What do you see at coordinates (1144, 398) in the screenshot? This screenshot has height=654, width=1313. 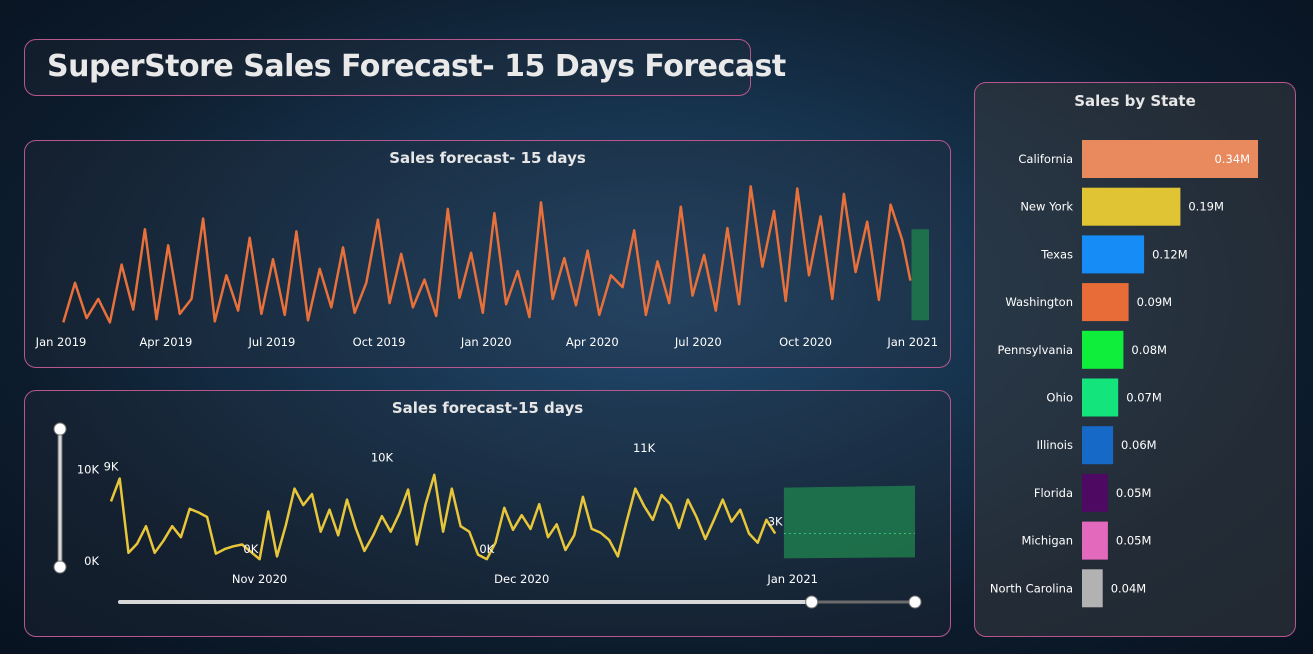 I see `state-value-label: 0.07M` at bounding box center [1144, 398].